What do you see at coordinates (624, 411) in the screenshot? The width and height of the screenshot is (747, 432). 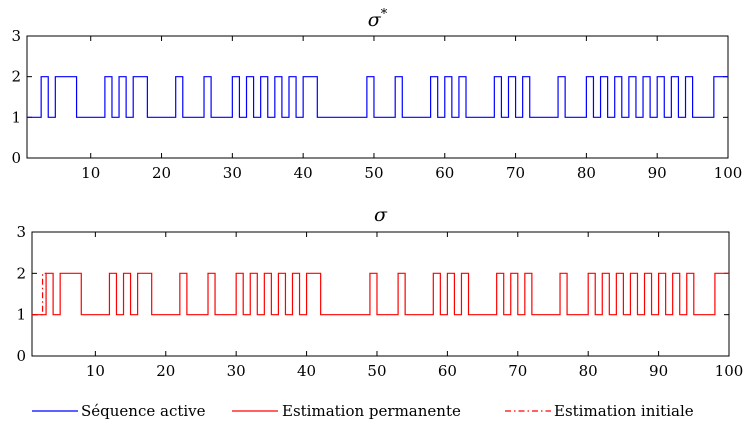 I see `legend-label: Estimation initiale` at bounding box center [624, 411].